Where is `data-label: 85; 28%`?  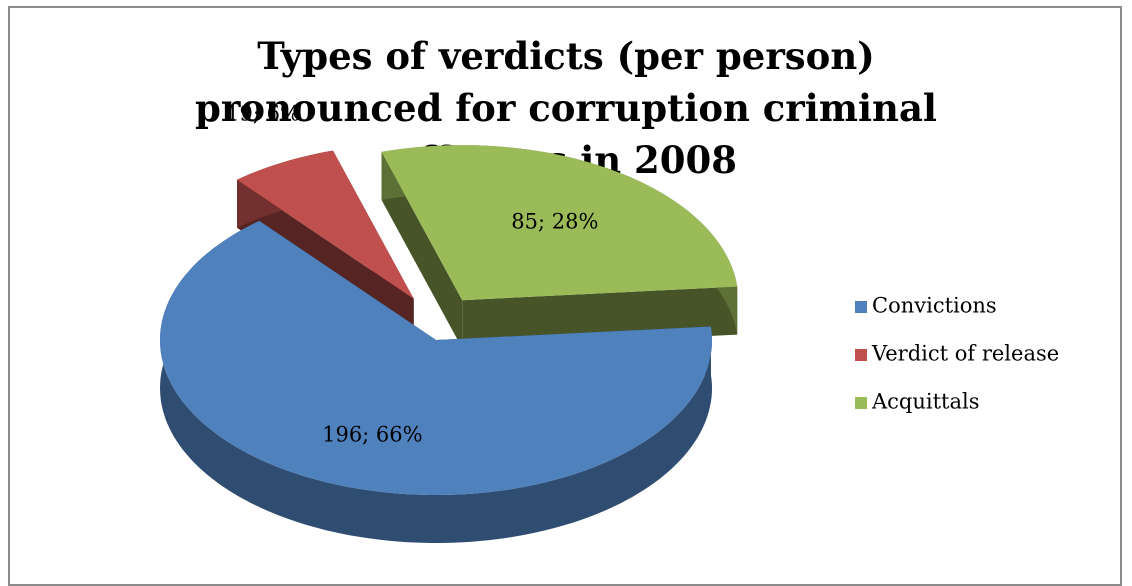 data-label: 85; 28% is located at coordinates (554, 222).